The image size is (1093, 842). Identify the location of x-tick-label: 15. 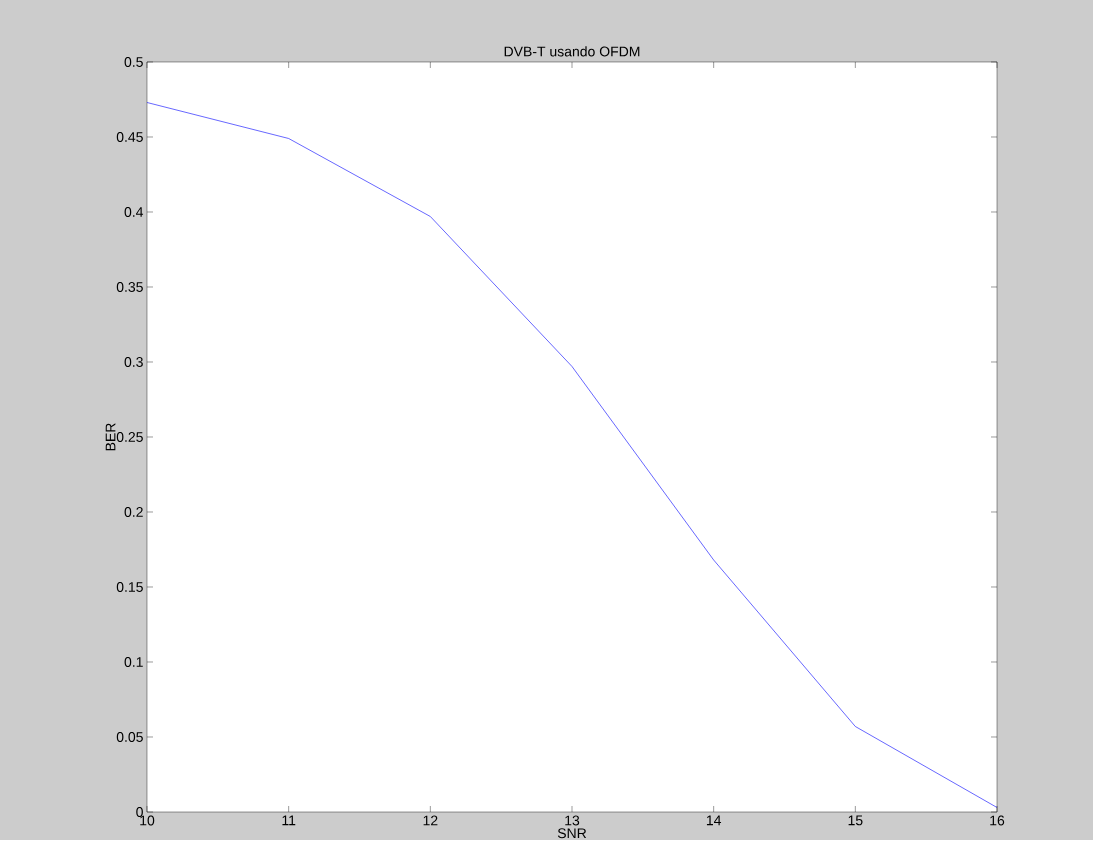
(855, 820).